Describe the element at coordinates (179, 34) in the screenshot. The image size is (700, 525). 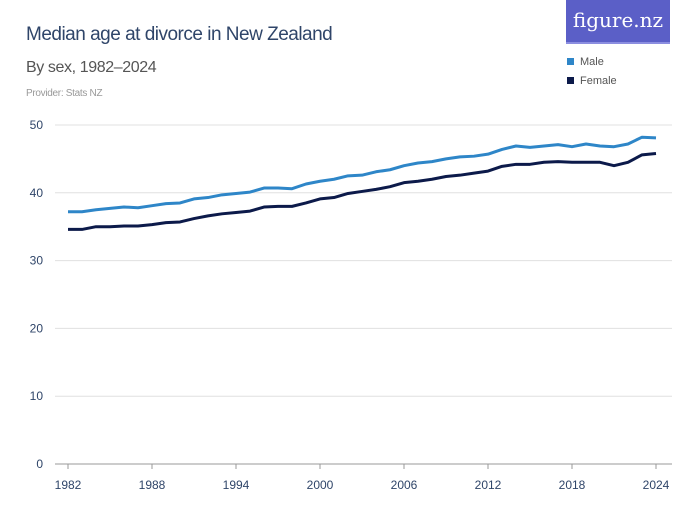
I see `chart-title: Median age at divorce in New Zealand` at that location.